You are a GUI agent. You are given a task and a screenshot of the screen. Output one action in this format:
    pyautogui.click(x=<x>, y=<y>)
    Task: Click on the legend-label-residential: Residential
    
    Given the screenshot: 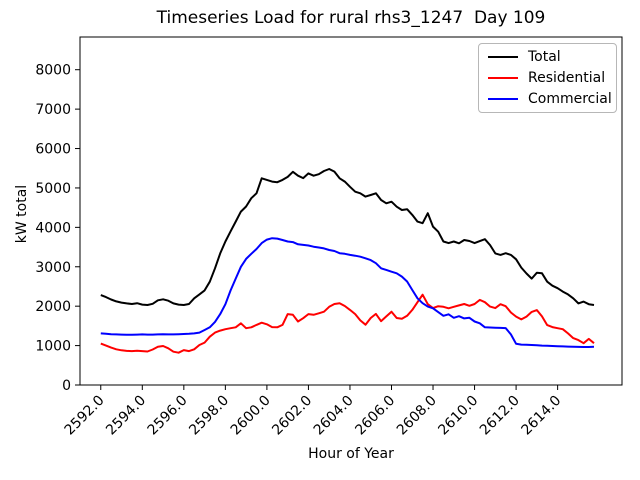 What is the action you would take?
    pyautogui.click(x=567, y=77)
    